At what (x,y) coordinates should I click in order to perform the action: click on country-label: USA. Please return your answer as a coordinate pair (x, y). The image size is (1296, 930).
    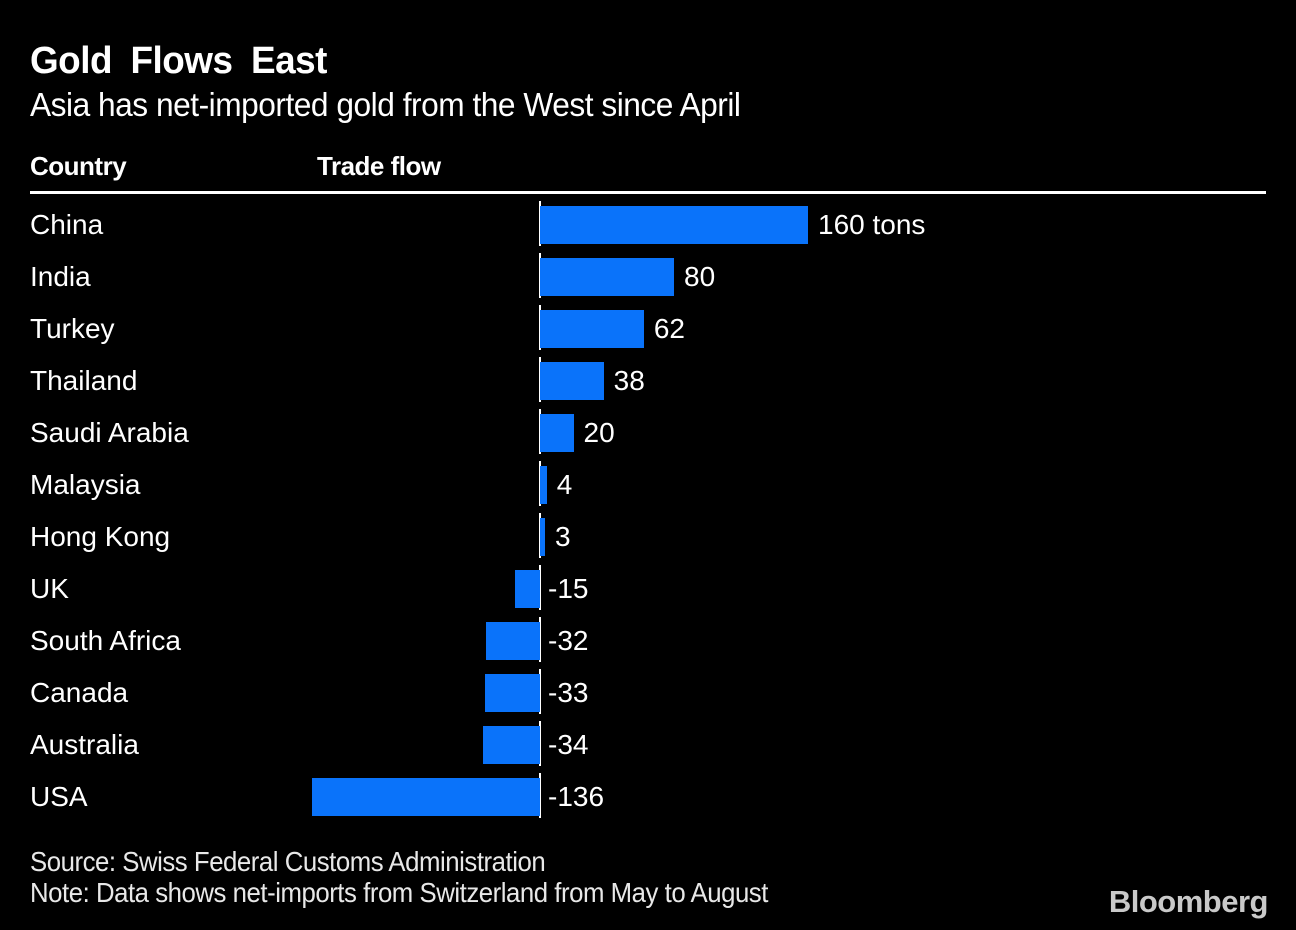
    Looking at the image, I should click on (59, 796).